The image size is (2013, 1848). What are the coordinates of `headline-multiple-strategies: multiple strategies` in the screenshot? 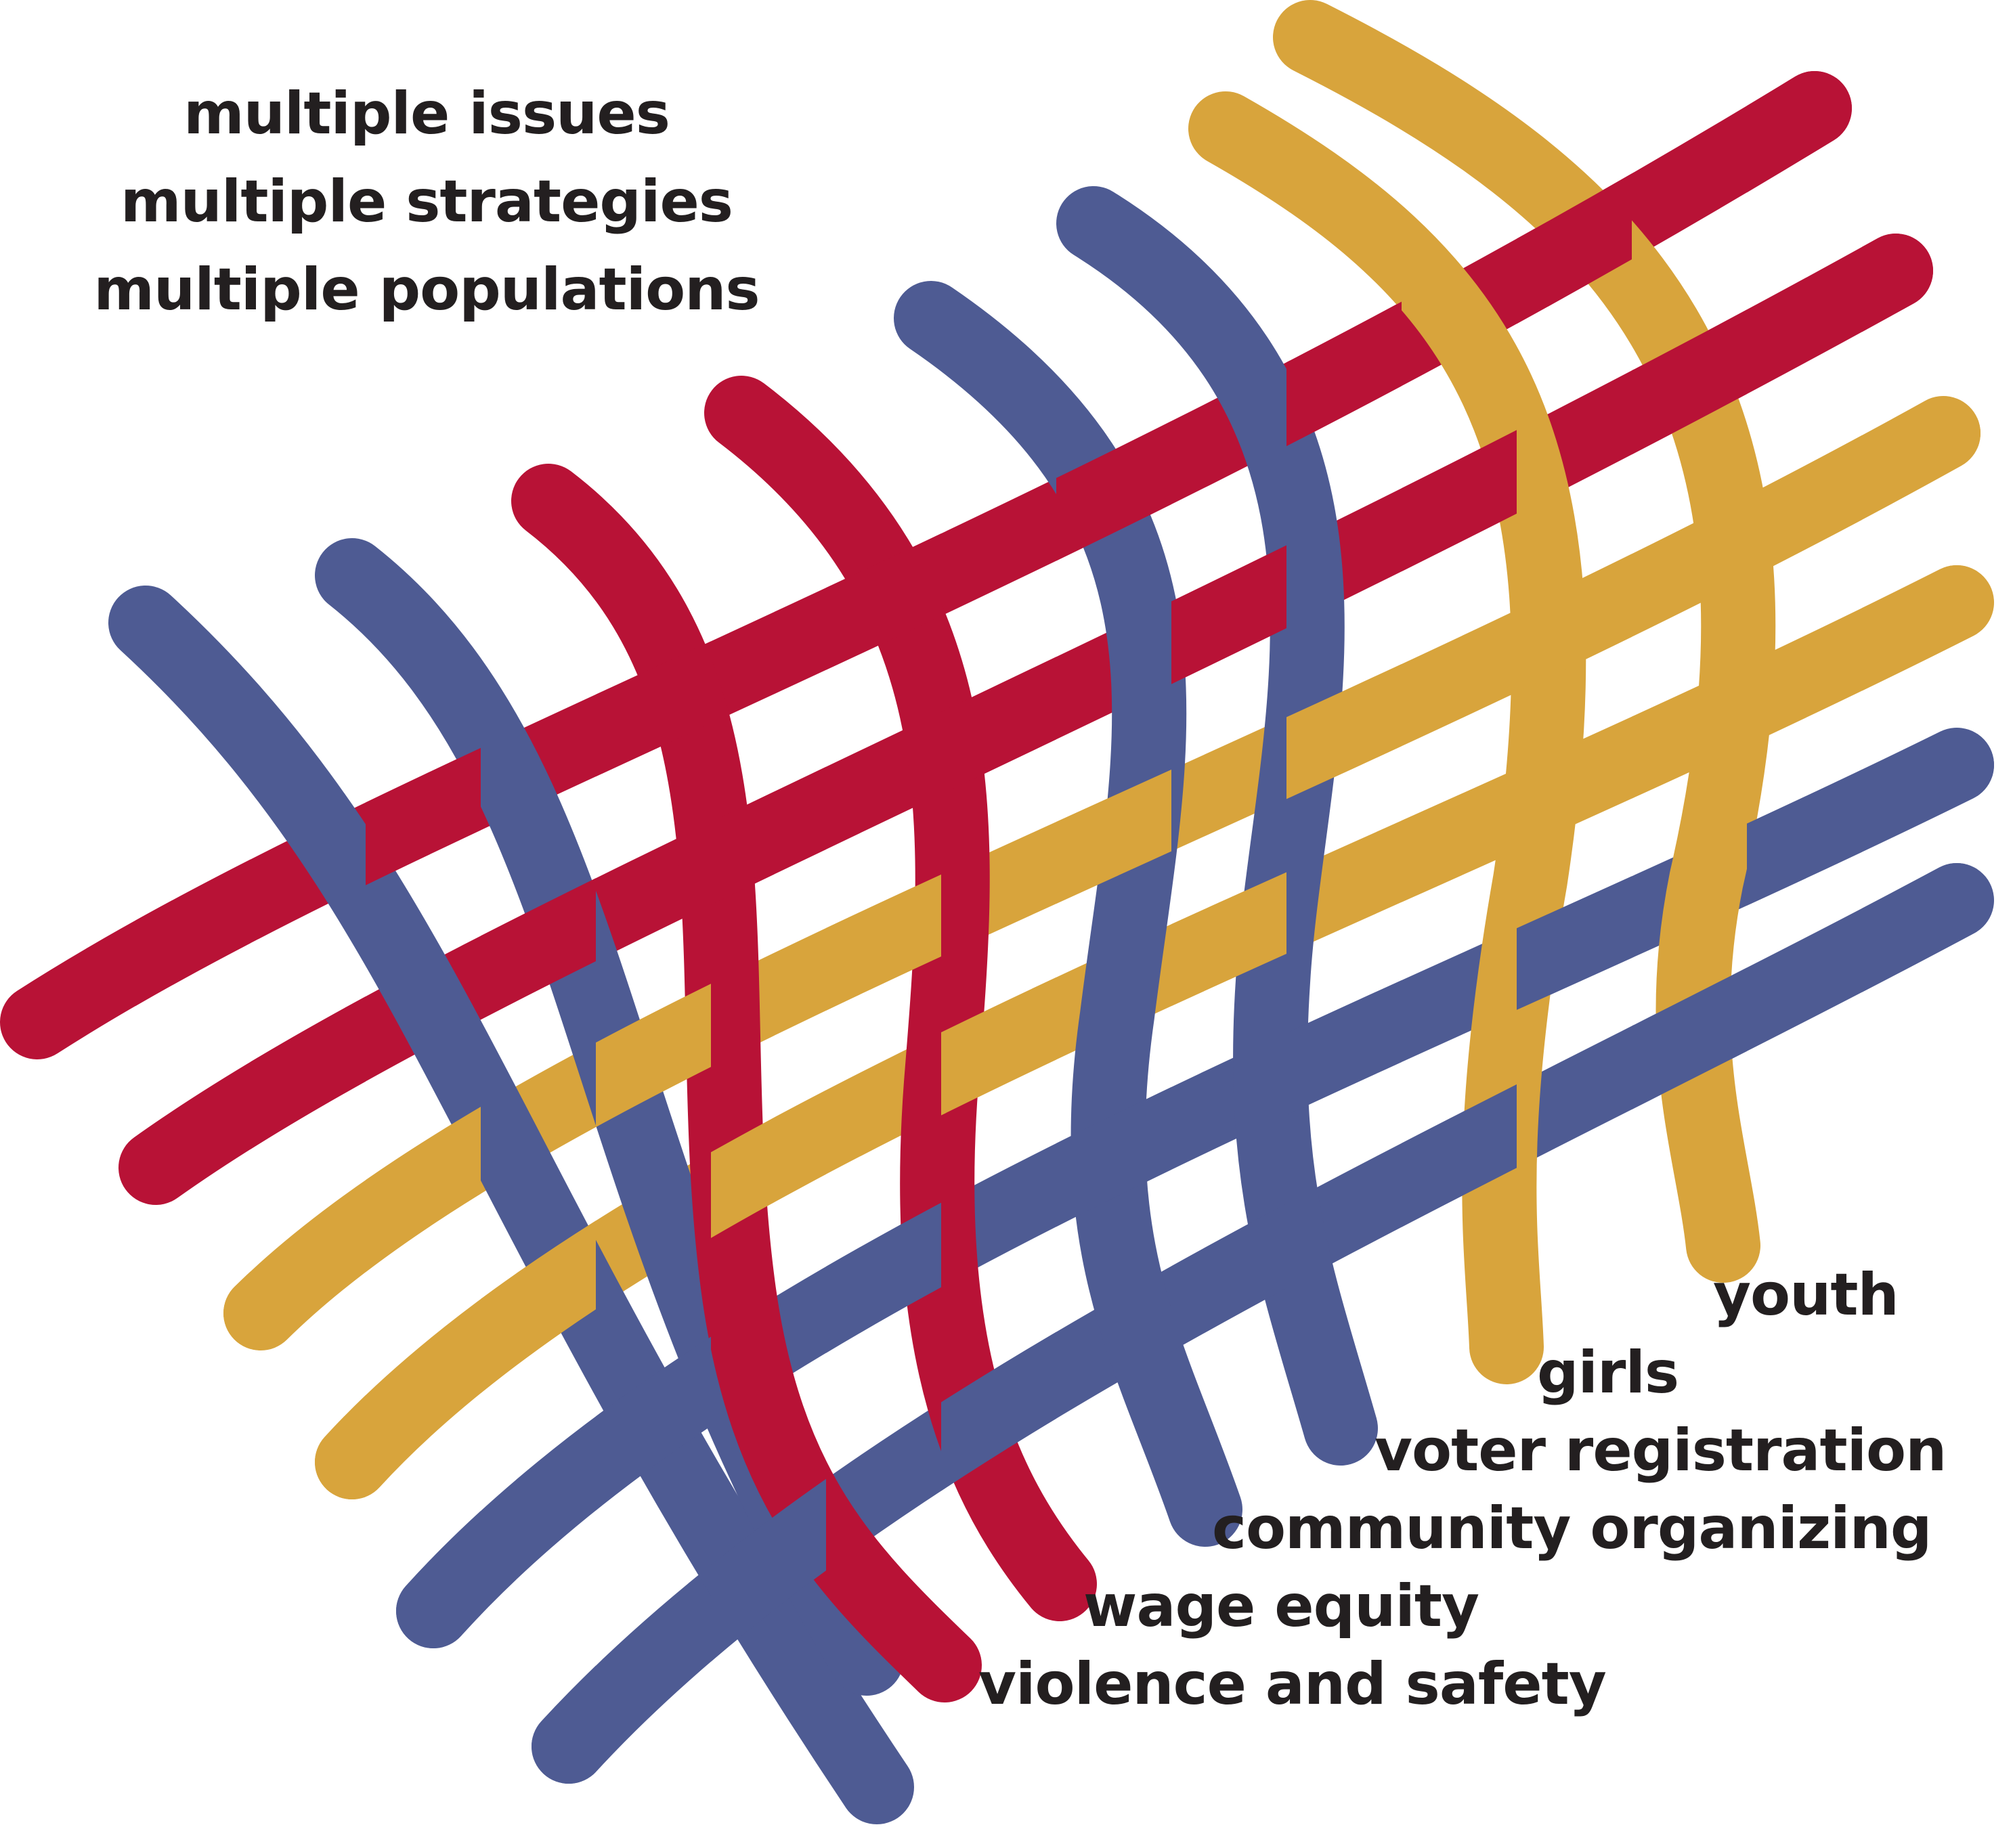 It's located at (427, 202).